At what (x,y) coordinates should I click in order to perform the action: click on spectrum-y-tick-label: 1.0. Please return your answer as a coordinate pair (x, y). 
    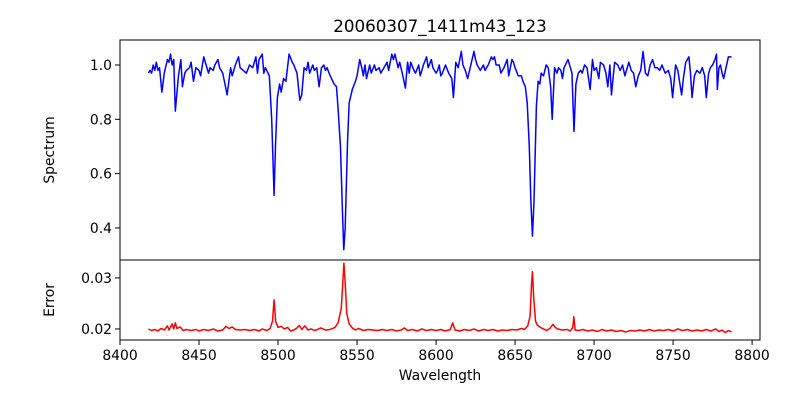
    Looking at the image, I should click on (101, 66).